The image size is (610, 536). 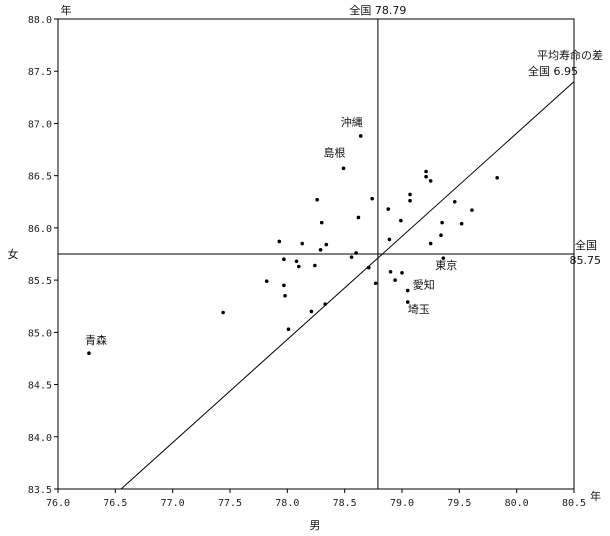 I want to click on national-female-value: 85.75, so click(x=586, y=260).